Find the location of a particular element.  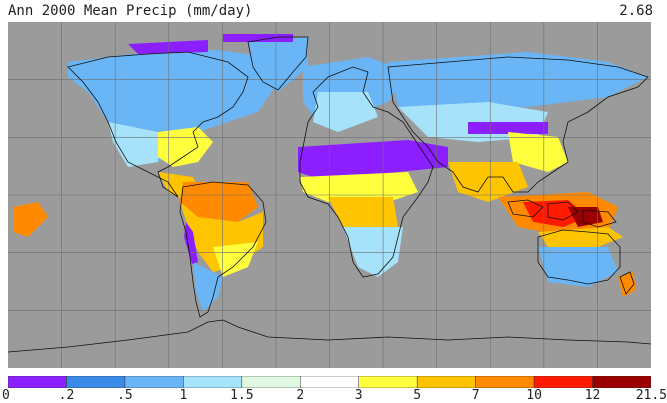

precip-region-amazon-orange is located at coordinates (219, 202).